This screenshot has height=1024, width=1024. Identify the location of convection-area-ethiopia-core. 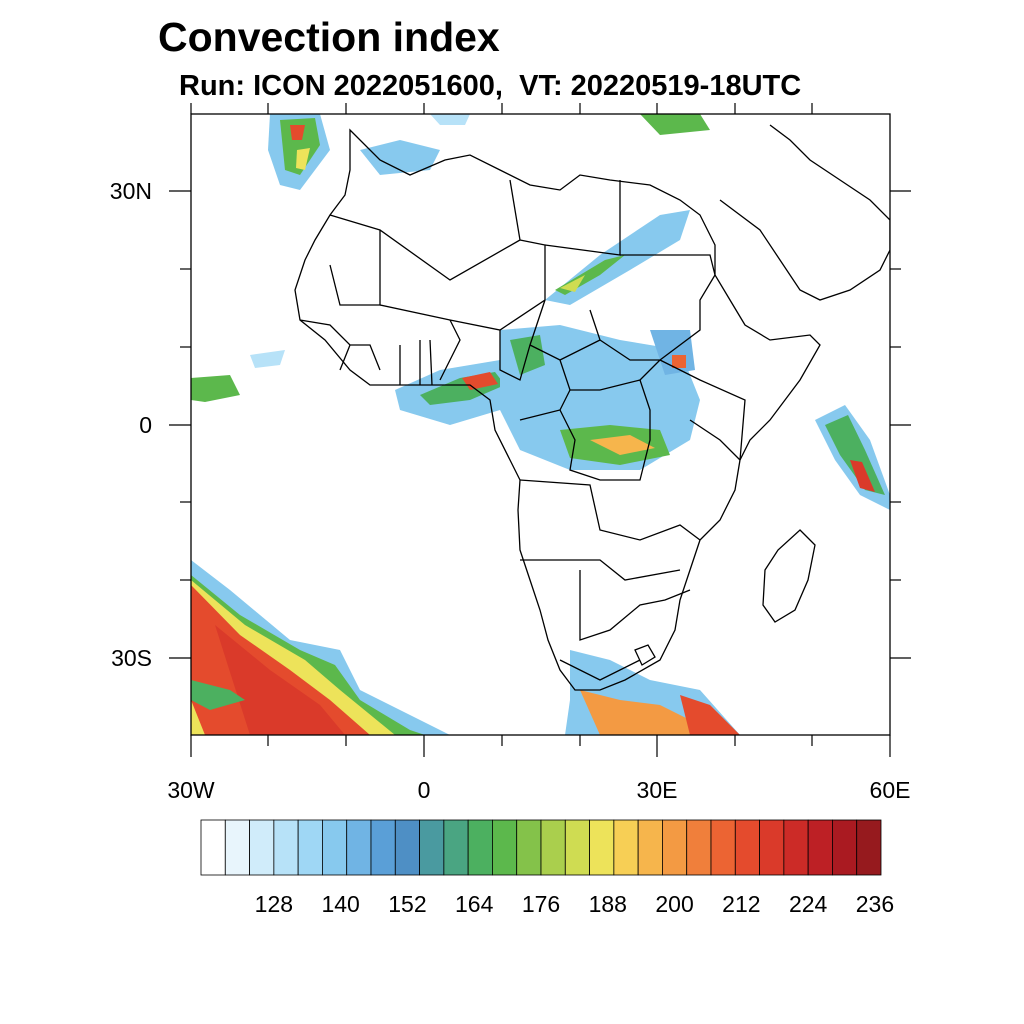
(679, 361).